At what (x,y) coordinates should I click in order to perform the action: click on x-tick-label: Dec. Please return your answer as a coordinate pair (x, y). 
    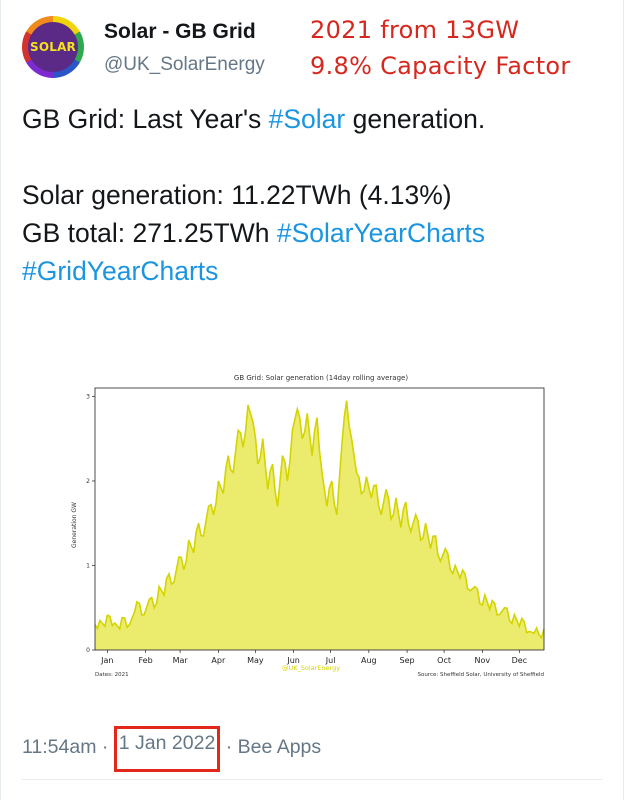
    Looking at the image, I should click on (519, 660).